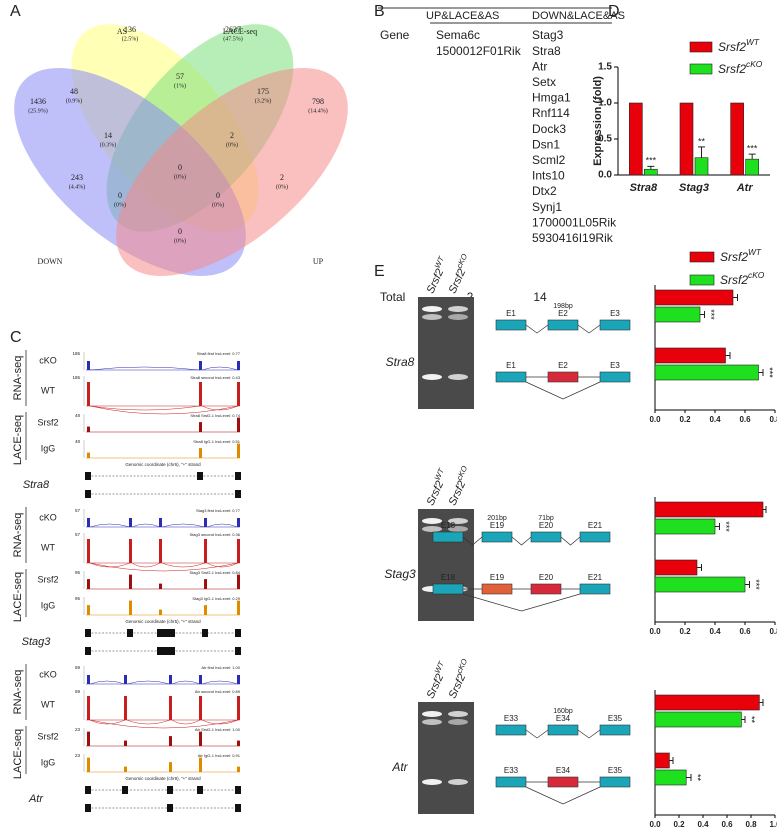  Describe the element at coordinates (379, 271) in the screenshot. I see `panel-label: E` at that location.